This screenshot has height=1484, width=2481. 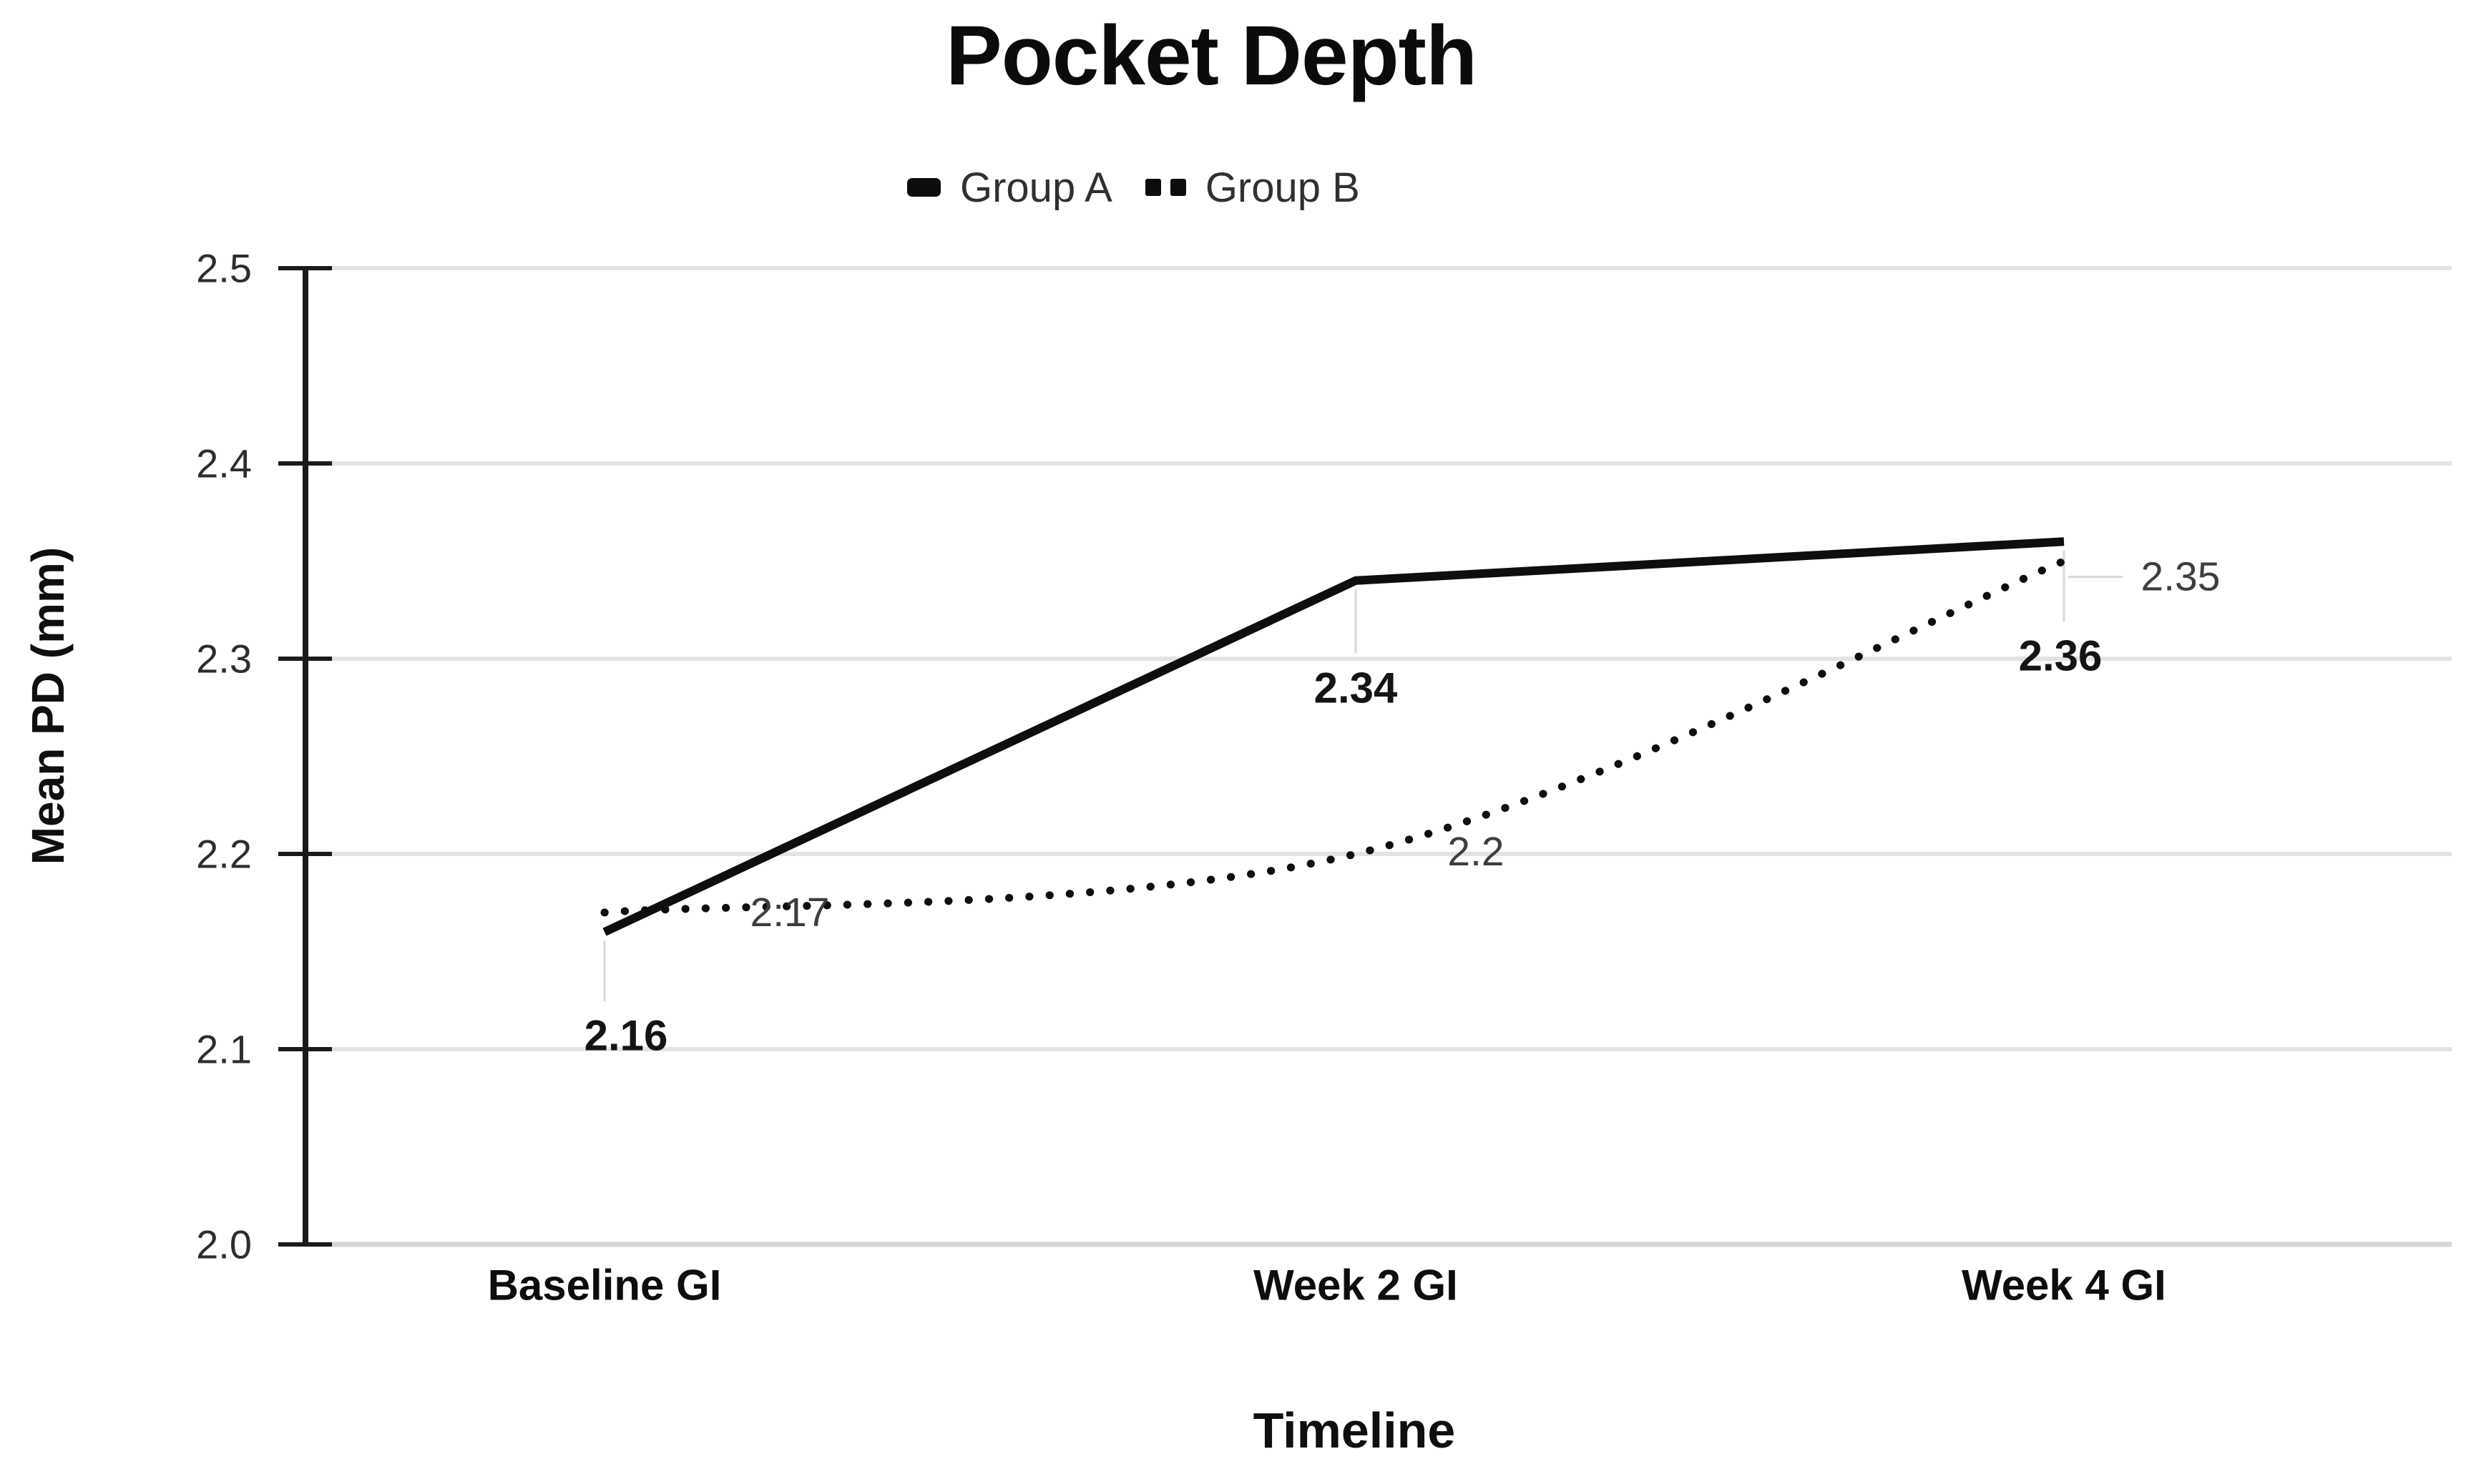 What do you see at coordinates (224, 268) in the screenshot?
I see `y-tick-label-0: 2.5` at bounding box center [224, 268].